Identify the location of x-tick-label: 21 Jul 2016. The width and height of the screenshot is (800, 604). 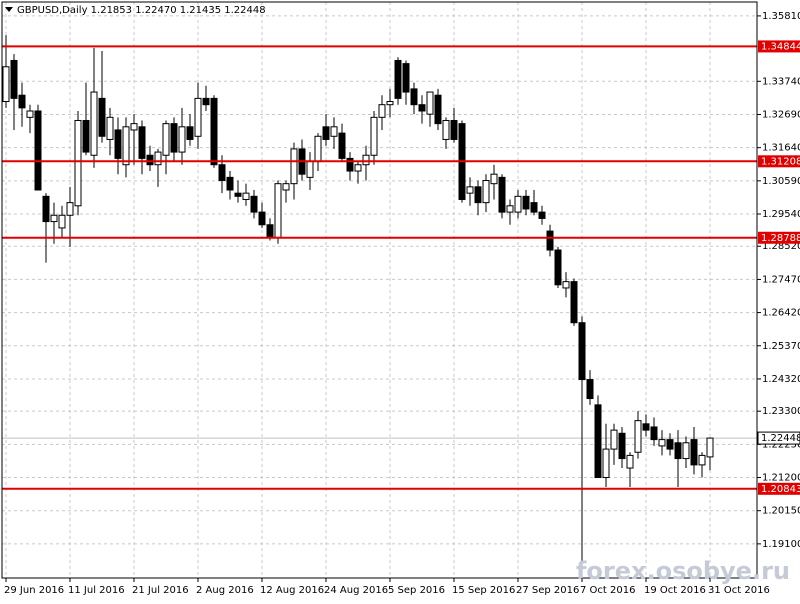
(160, 590).